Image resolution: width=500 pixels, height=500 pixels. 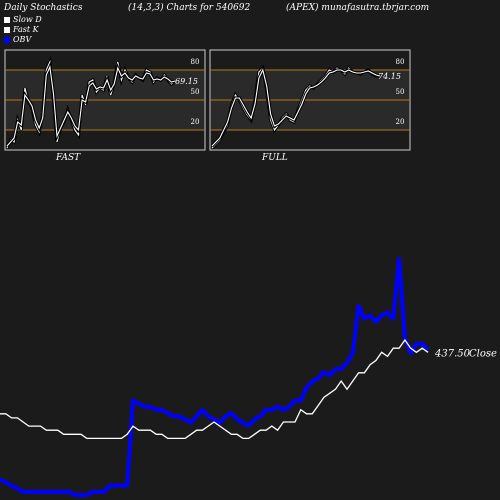 I want to click on full-level-label: 20, so click(x=400, y=122).